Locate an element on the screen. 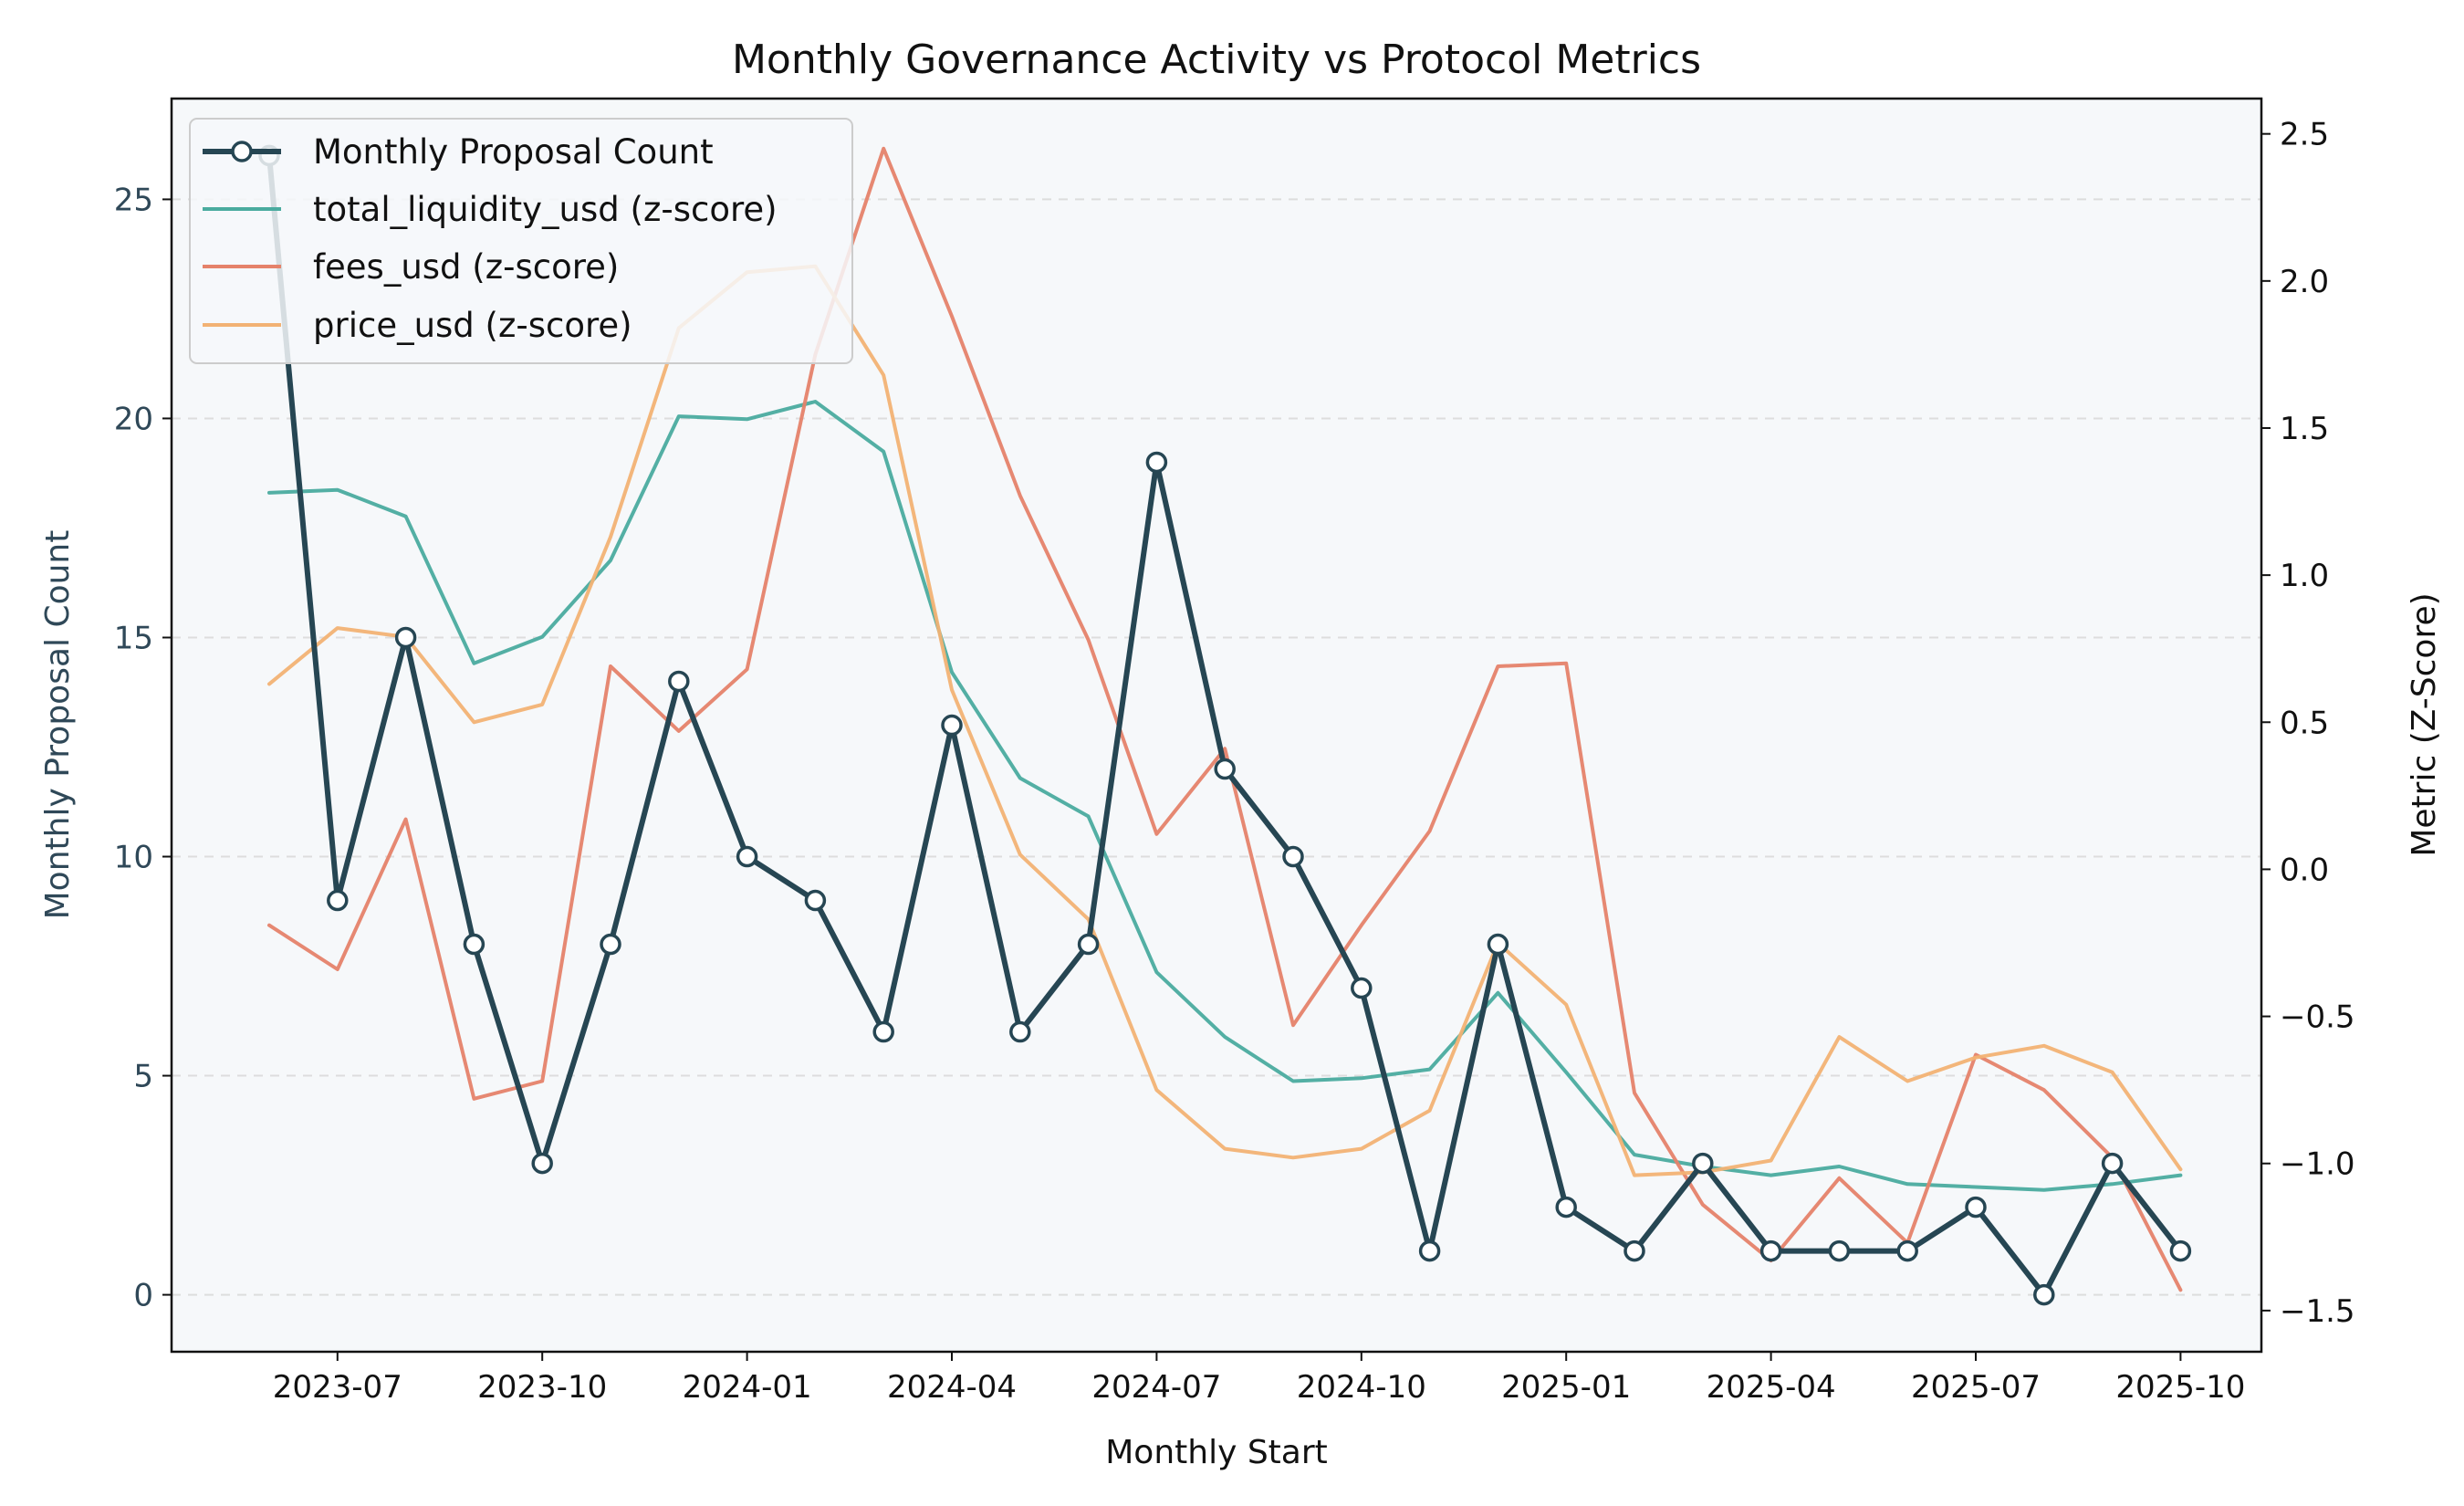 This screenshot has width=2464, height=1506. x-axis-label: Monthly Start is located at coordinates (1216, 1452).